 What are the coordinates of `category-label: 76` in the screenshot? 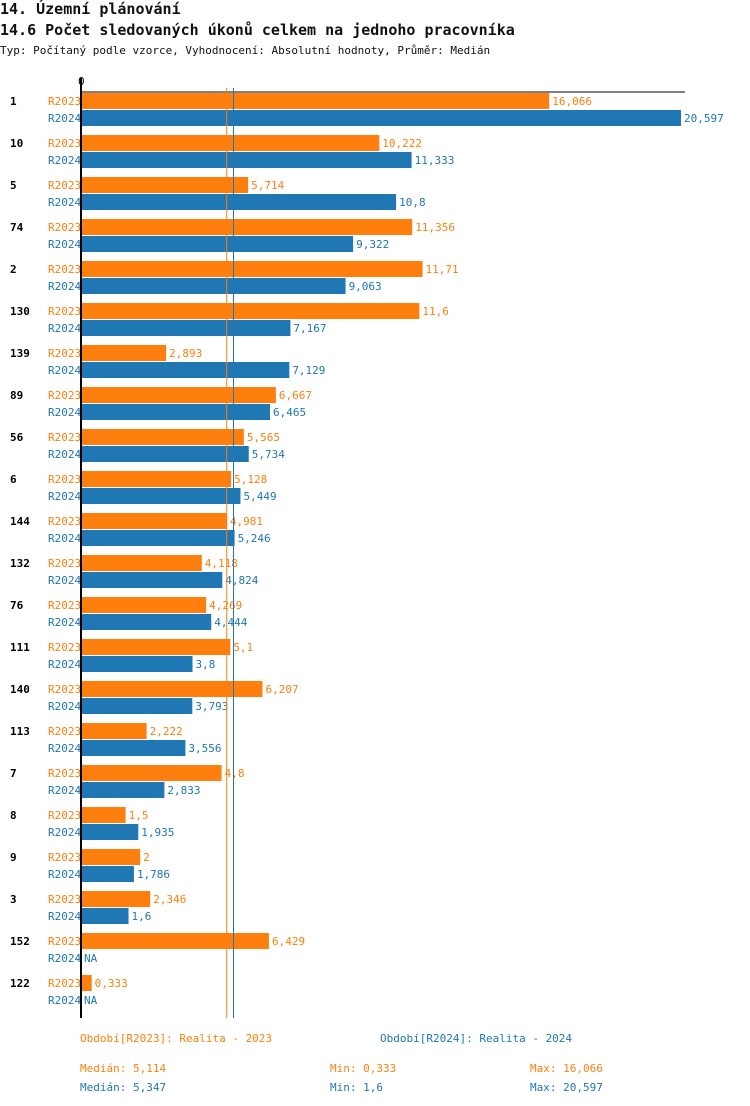 It's located at (17, 605).